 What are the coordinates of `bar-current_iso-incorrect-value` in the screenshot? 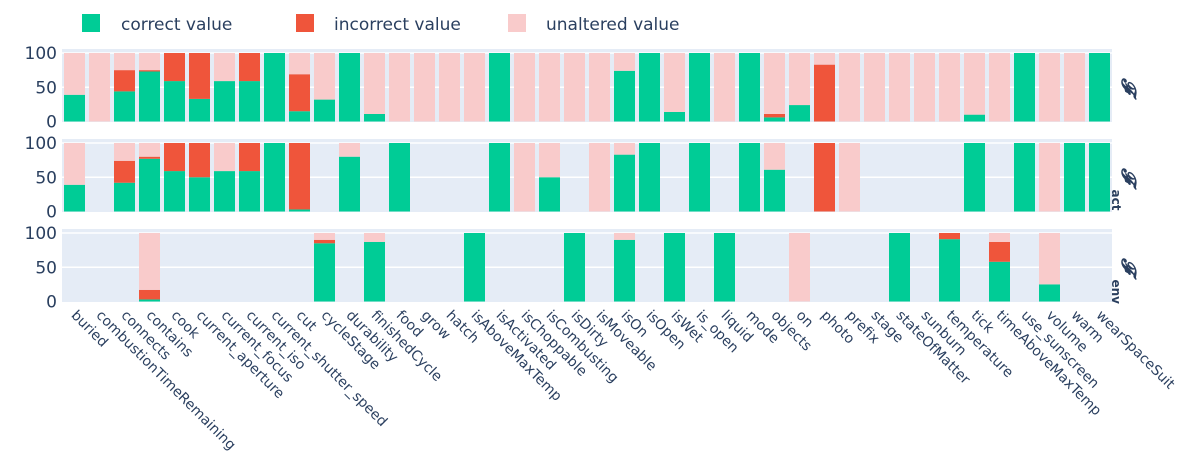 It's located at (249, 157).